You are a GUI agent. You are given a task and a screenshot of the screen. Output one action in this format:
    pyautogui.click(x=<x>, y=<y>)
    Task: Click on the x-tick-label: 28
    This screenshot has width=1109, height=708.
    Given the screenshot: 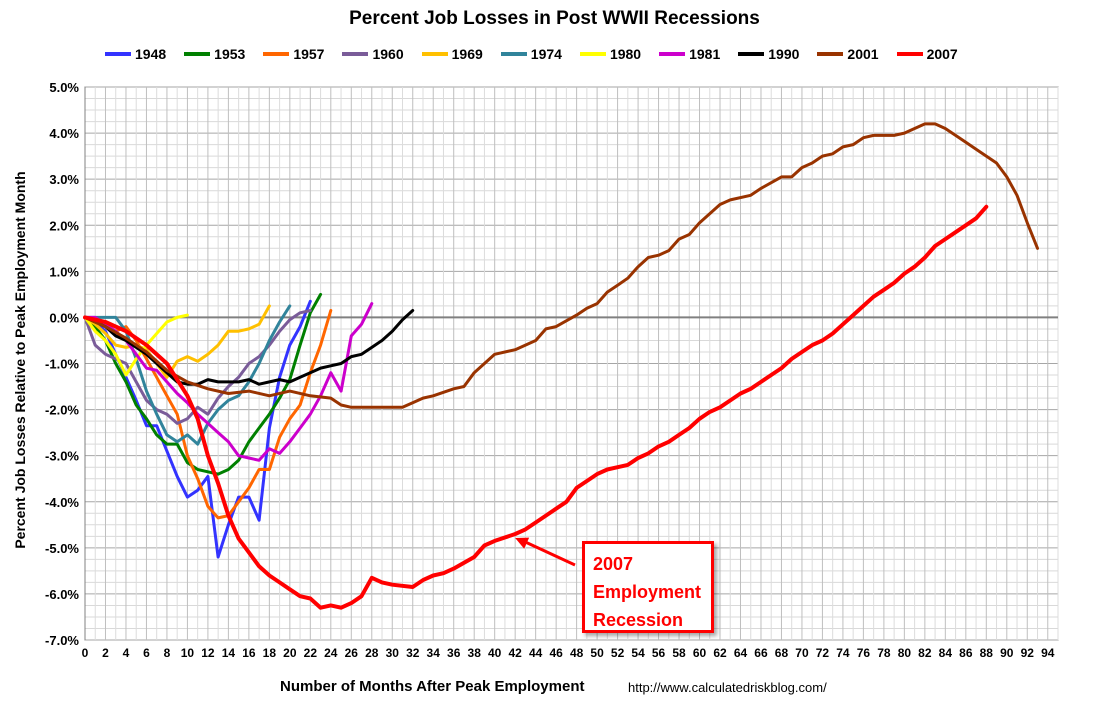 What is the action you would take?
    pyautogui.click(x=372, y=653)
    